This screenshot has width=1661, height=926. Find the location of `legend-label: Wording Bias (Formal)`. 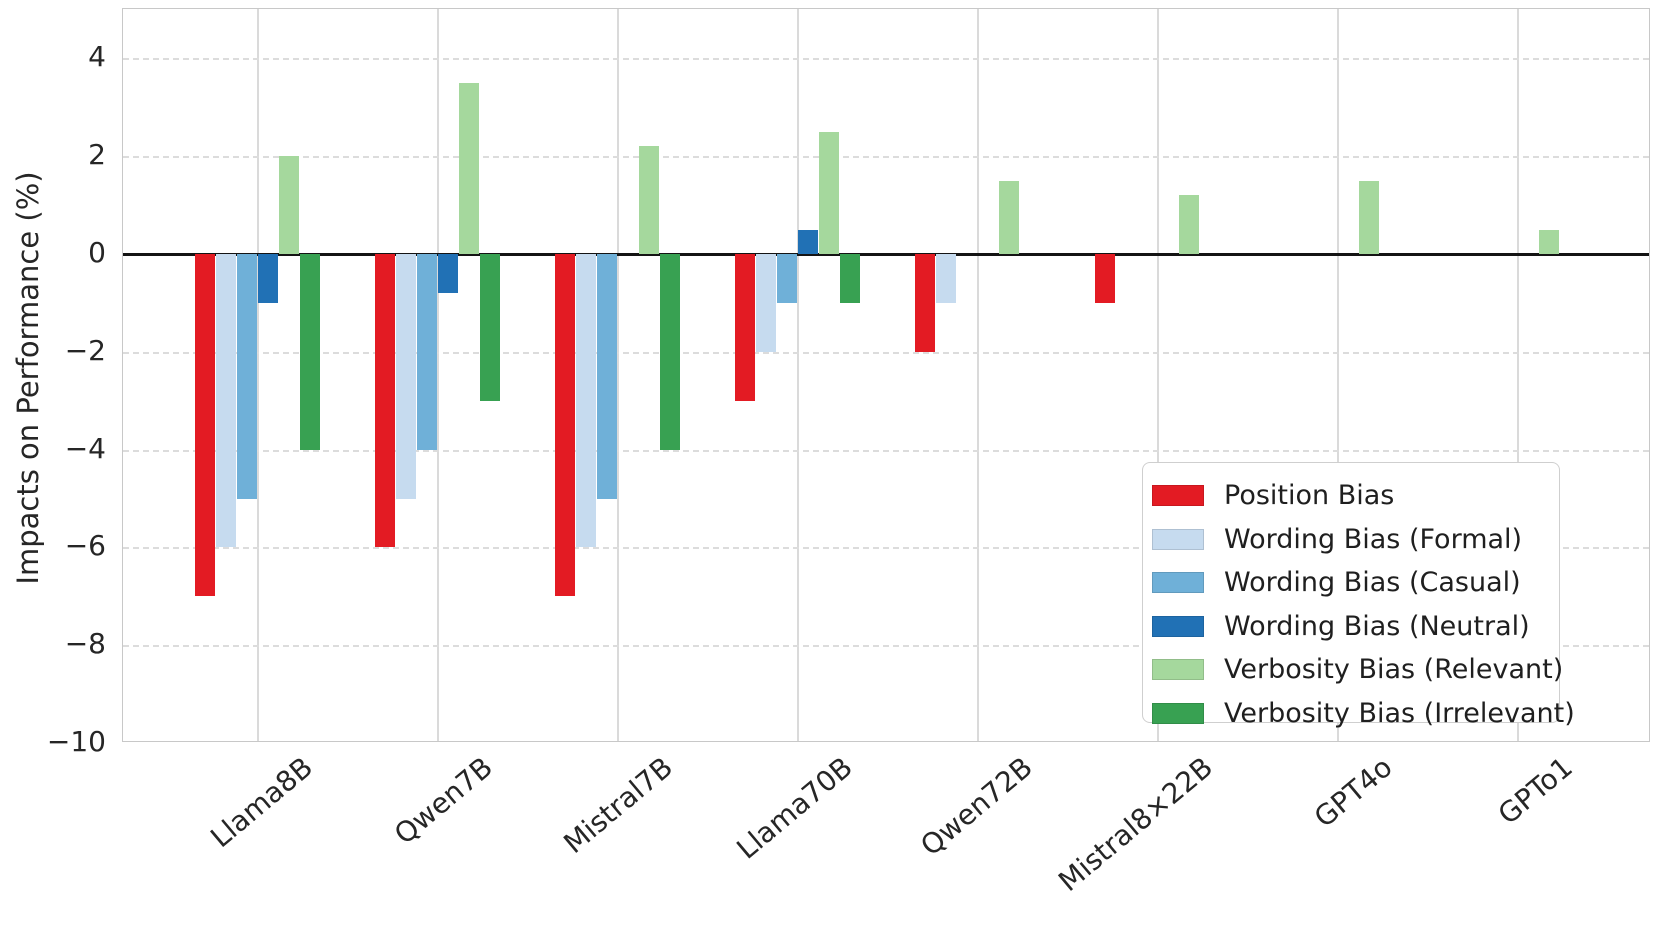

legend-label: Wording Bias (Formal) is located at coordinates (1373, 539).